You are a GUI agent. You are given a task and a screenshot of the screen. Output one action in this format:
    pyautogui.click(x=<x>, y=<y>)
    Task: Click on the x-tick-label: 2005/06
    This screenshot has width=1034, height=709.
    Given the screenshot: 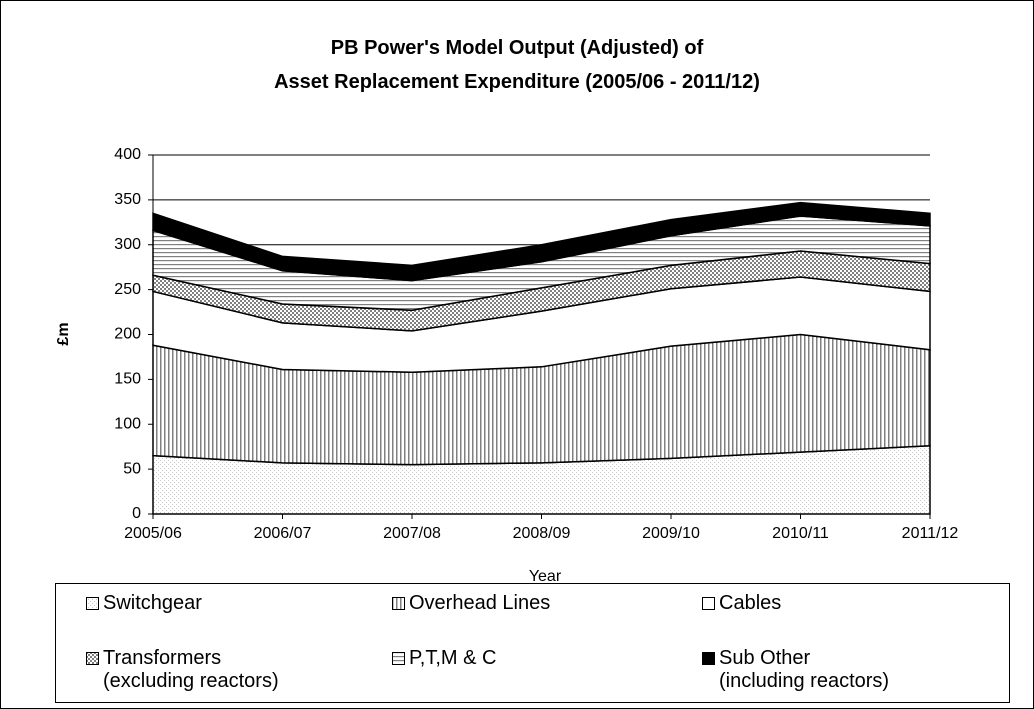 What is the action you would take?
    pyautogui.click(x=153, y=533)
    